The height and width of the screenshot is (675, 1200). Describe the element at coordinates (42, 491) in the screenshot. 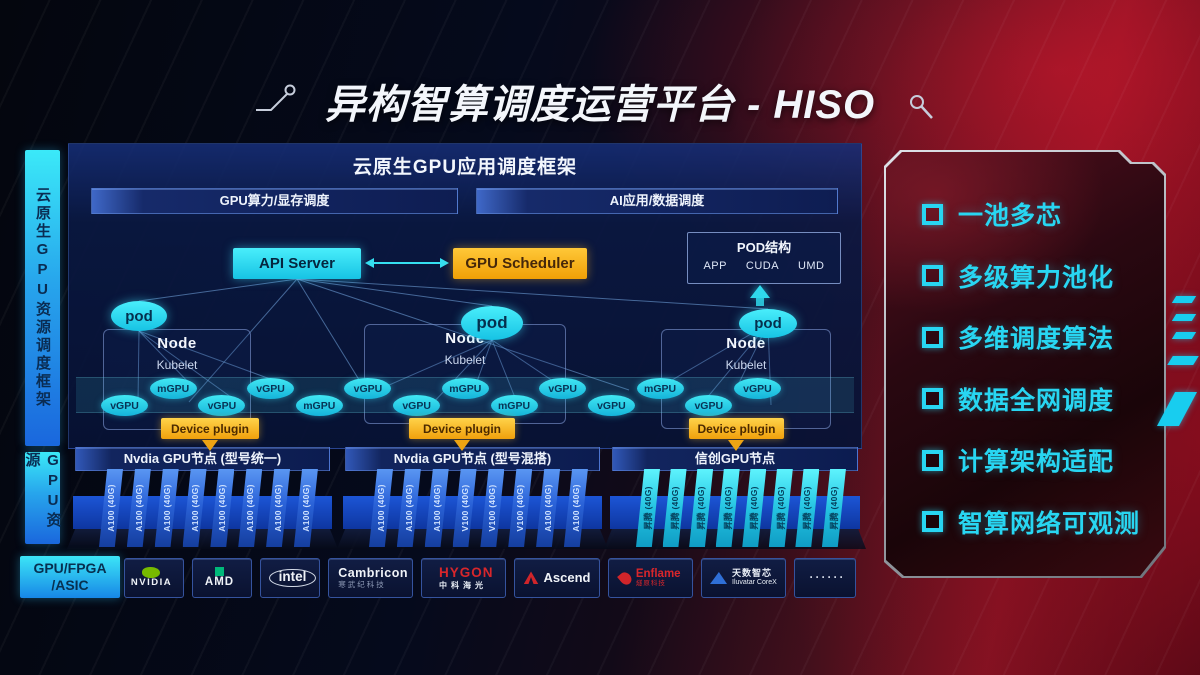

I see `sidebar-gpu-resource-label: GPU资源` at that location.